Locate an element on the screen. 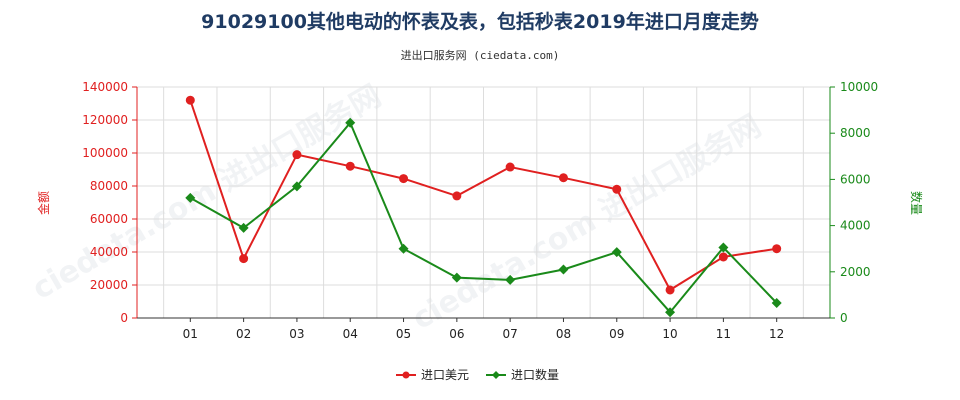 This screenshot has height=400, width=960. chart-subtitle: 进出口服务网 (ciedata.com) is located at coordinates (480, 55).